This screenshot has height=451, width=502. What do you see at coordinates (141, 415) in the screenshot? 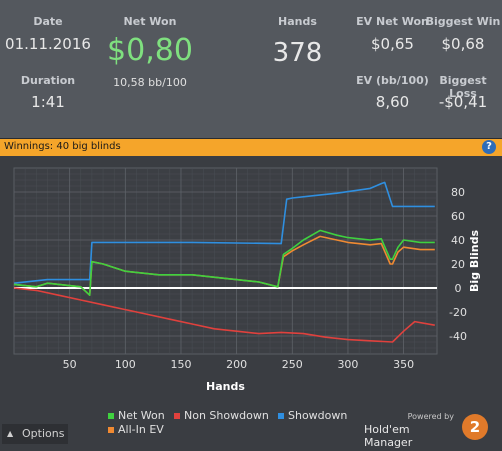
I see `legend-net-won-label: Net Won` at bounding box center [141, 415].